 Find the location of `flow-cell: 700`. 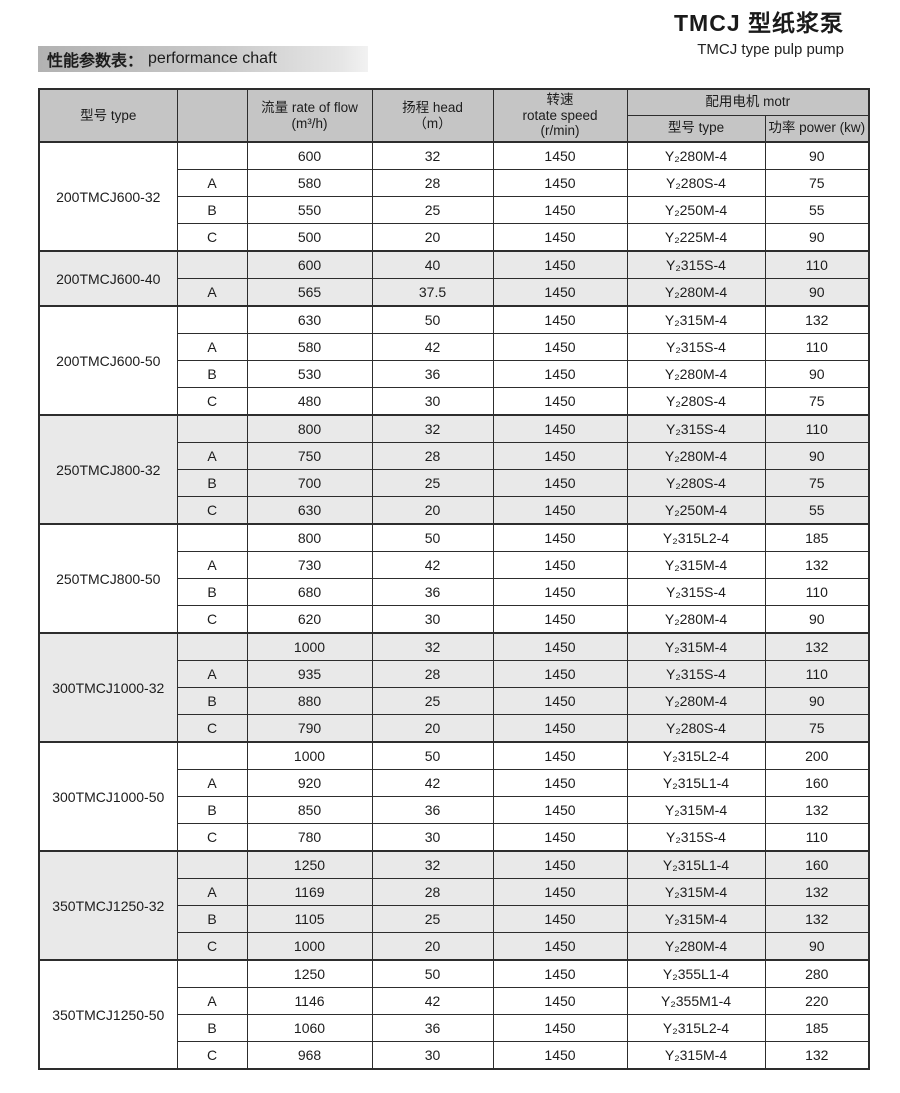

flow-cell: 700 is located at coordinates (309, 483).